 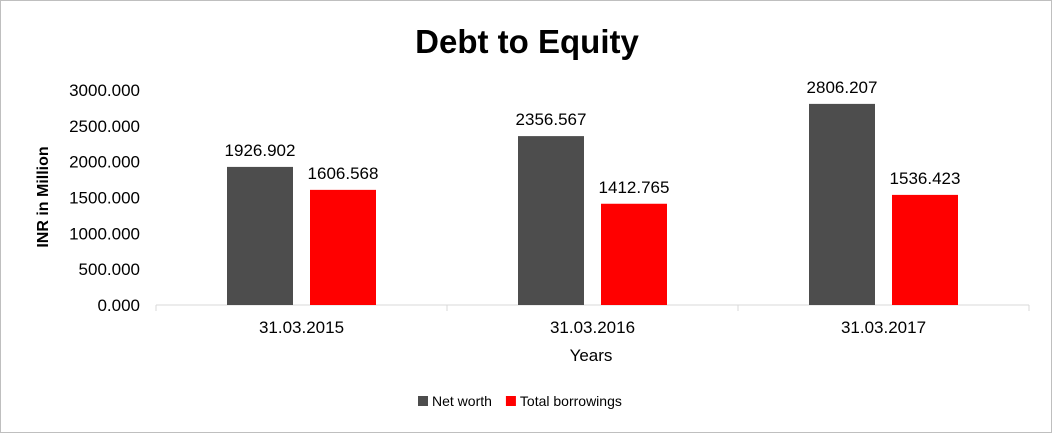 What do you see at coordinates (43, 196) in the screenshot?
I see `y-axis-title: INR in Million` at bounding box center [43, 196].